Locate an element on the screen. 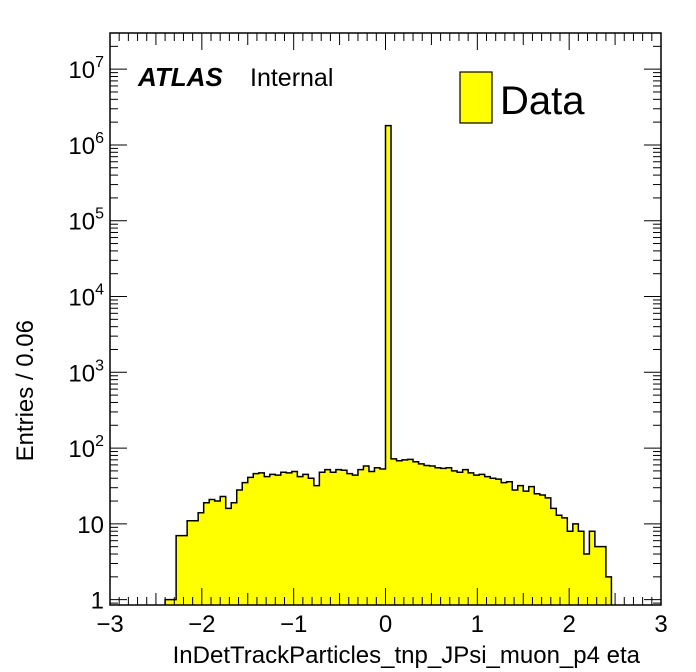 Image resolution: width=696 pixels, height=672 pixels. y-tick-label: 1 is located at coordinates (97, 601).